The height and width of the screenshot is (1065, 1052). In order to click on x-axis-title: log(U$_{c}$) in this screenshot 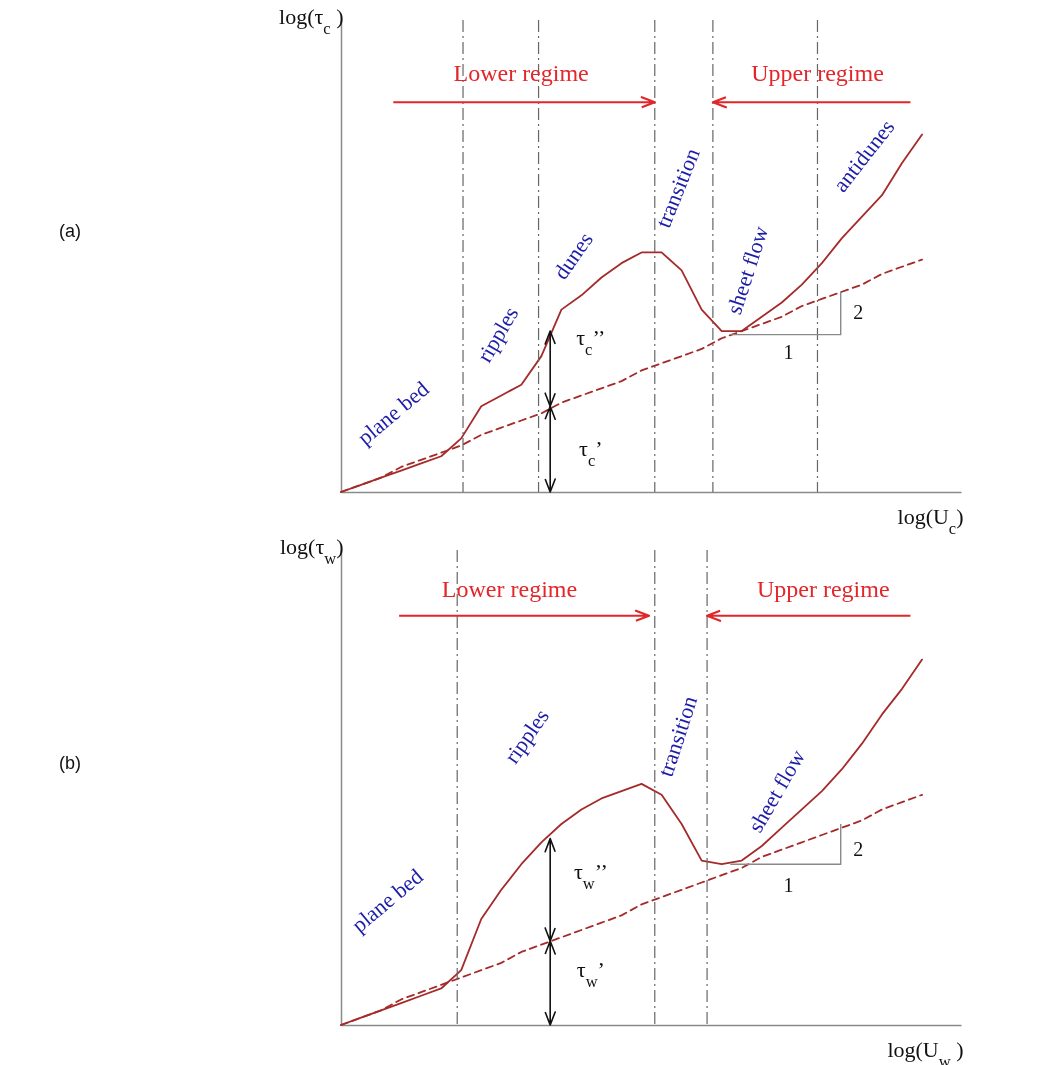, I will do `click(930, 520)`.